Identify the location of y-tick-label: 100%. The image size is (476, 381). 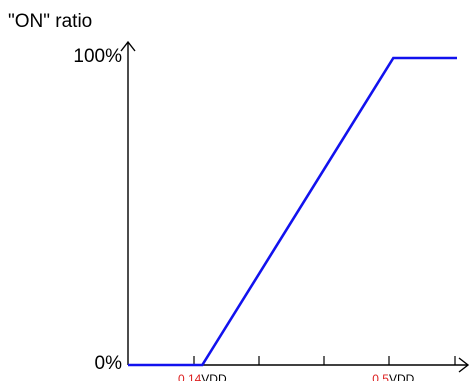
(97, 56).